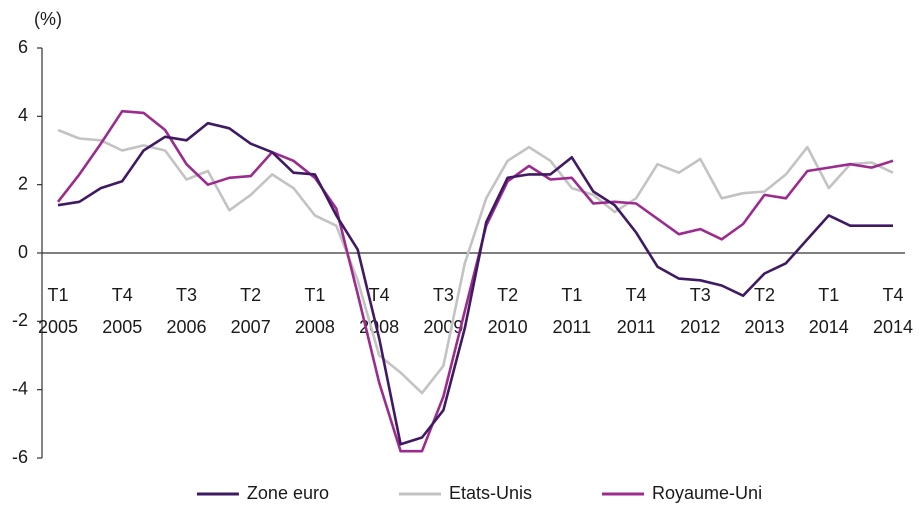 The width and height of the screenshot is (919, 506). What do you see at coordinates (571, 311) in the screenshot?
I see `x-tick-label: T1 2011` at bounding box center [571, 311].